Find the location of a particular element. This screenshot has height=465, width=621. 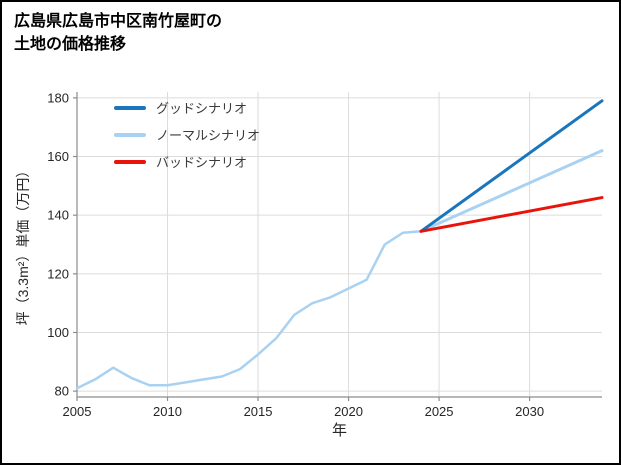

chart-legend: グッドシナリオ ノーマルシナリオ バッドシナリオ is located at coordinates (187, 134).